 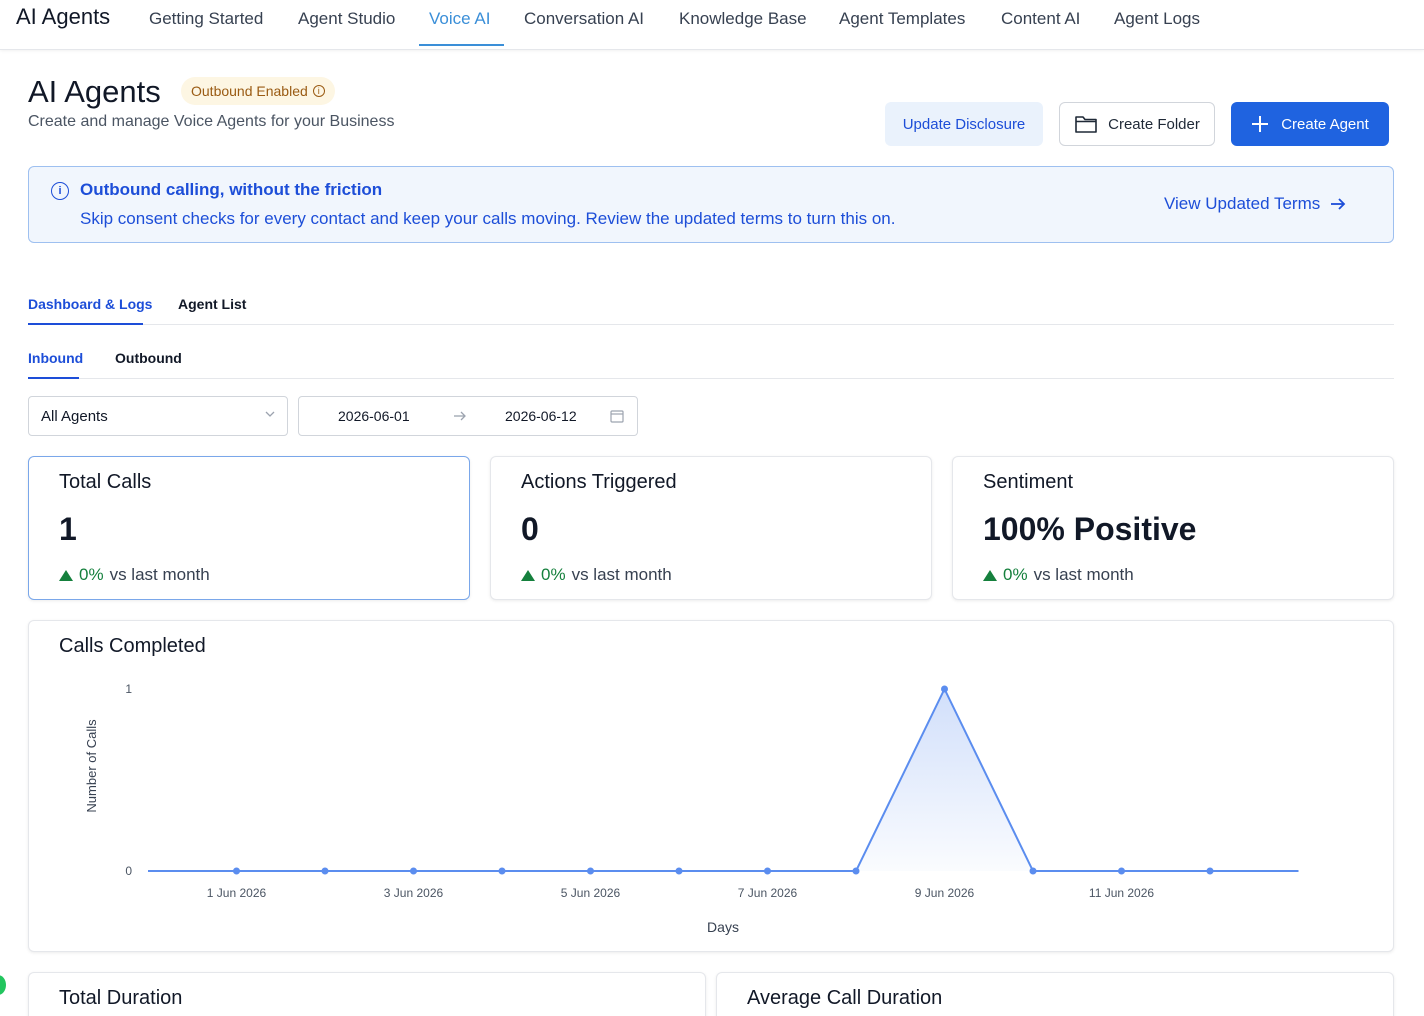 I want to click on series-area, so click(x=723, y=780).